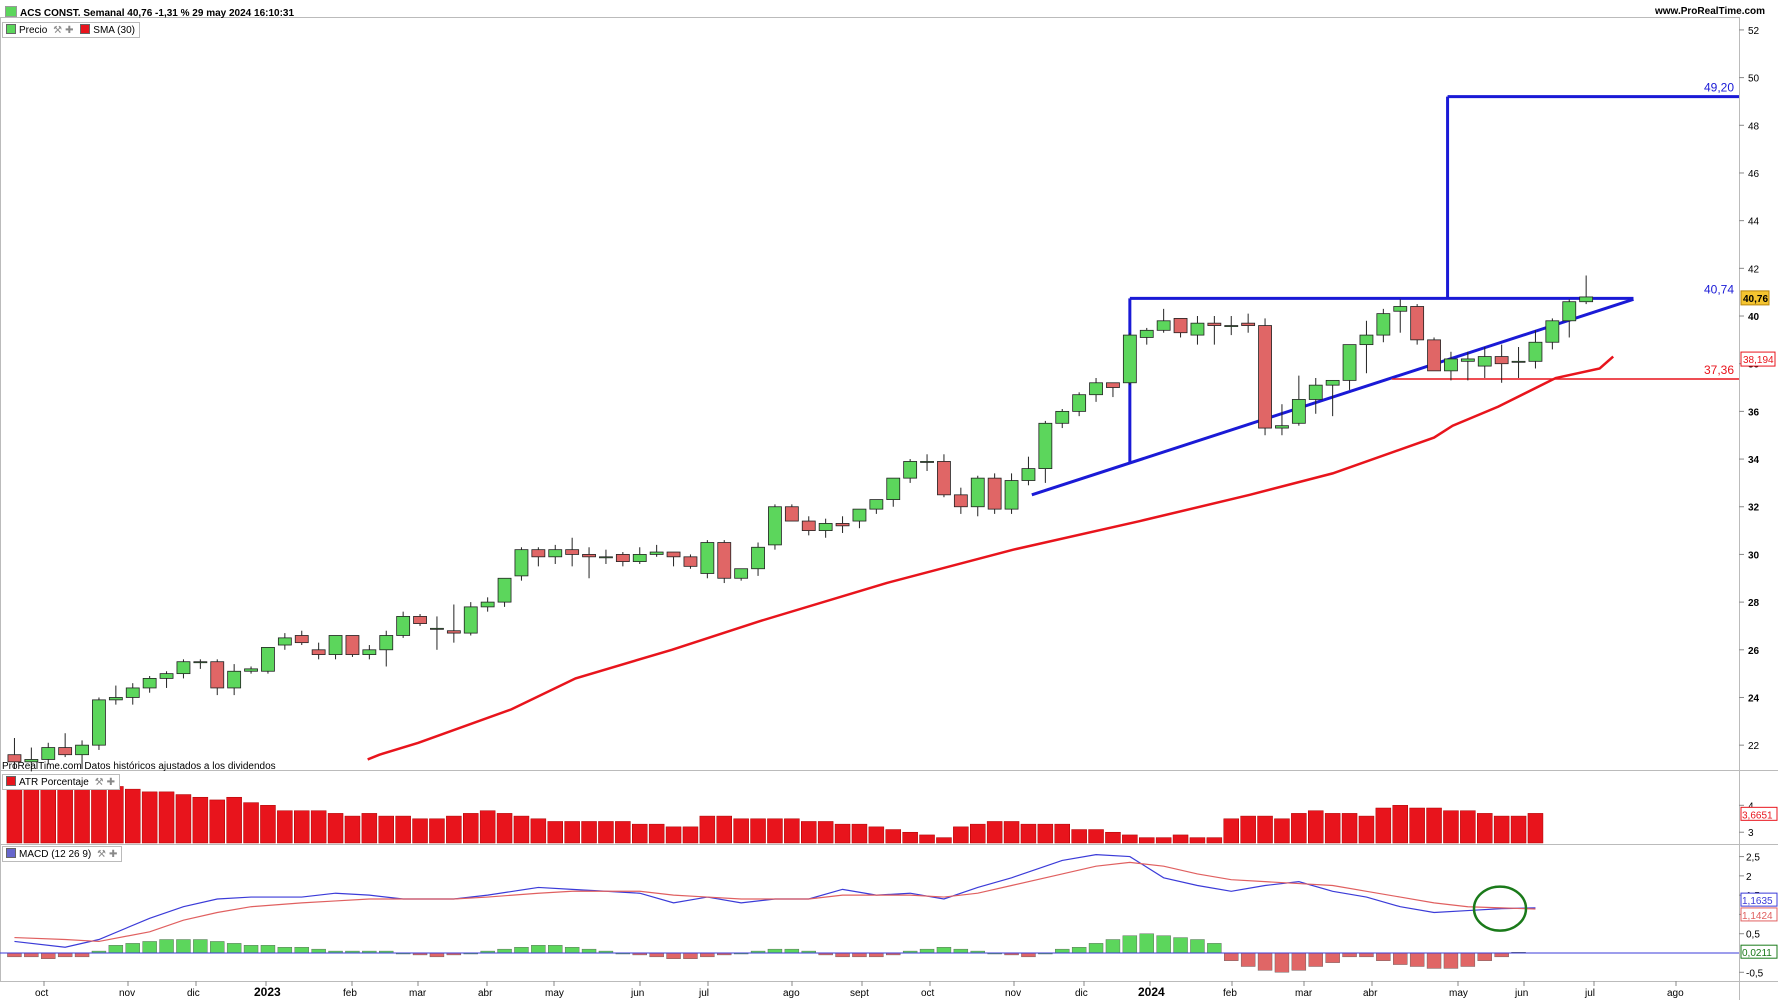 This screenshot has height=1000, width=1778. Describe the element at coordinates (1754, 508) in the screenshot. I see `price-tick-label: 32` at that location.